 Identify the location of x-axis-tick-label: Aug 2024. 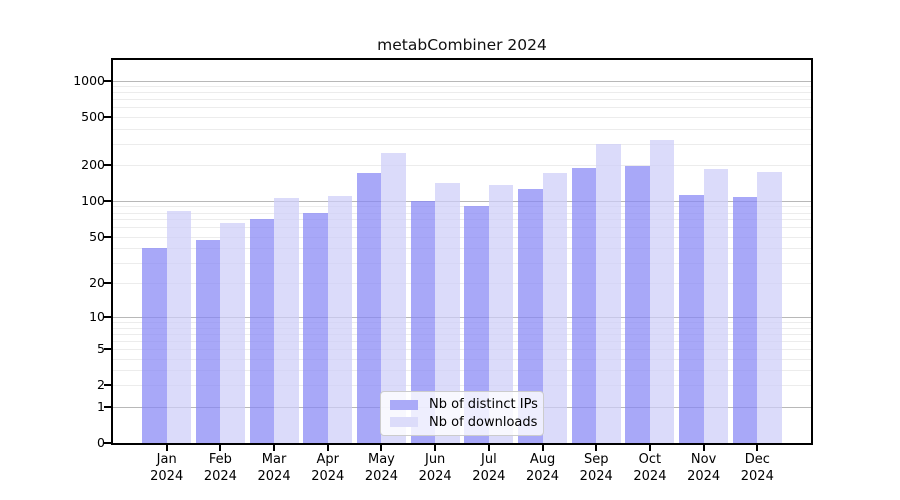
(543, 468).